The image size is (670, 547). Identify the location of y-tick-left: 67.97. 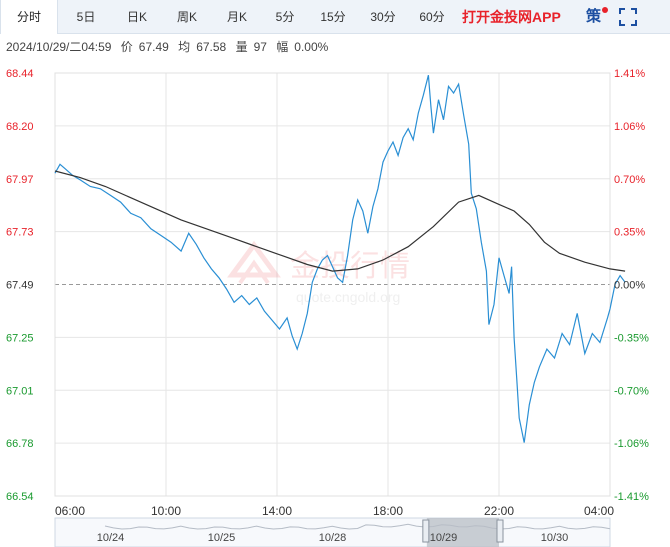
(20, 180).